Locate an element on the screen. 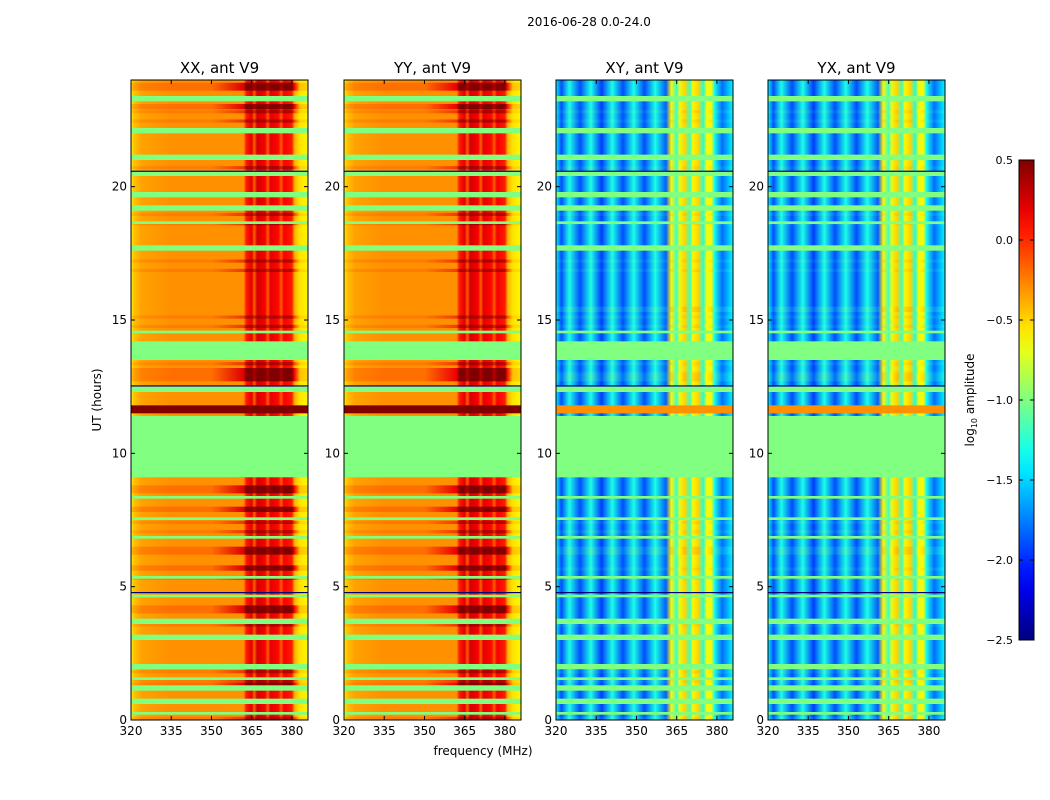 Image resolution: width=1050 pixels, height=800 pixels. y-tick-label: 5 is located at coordinates (123, 587).